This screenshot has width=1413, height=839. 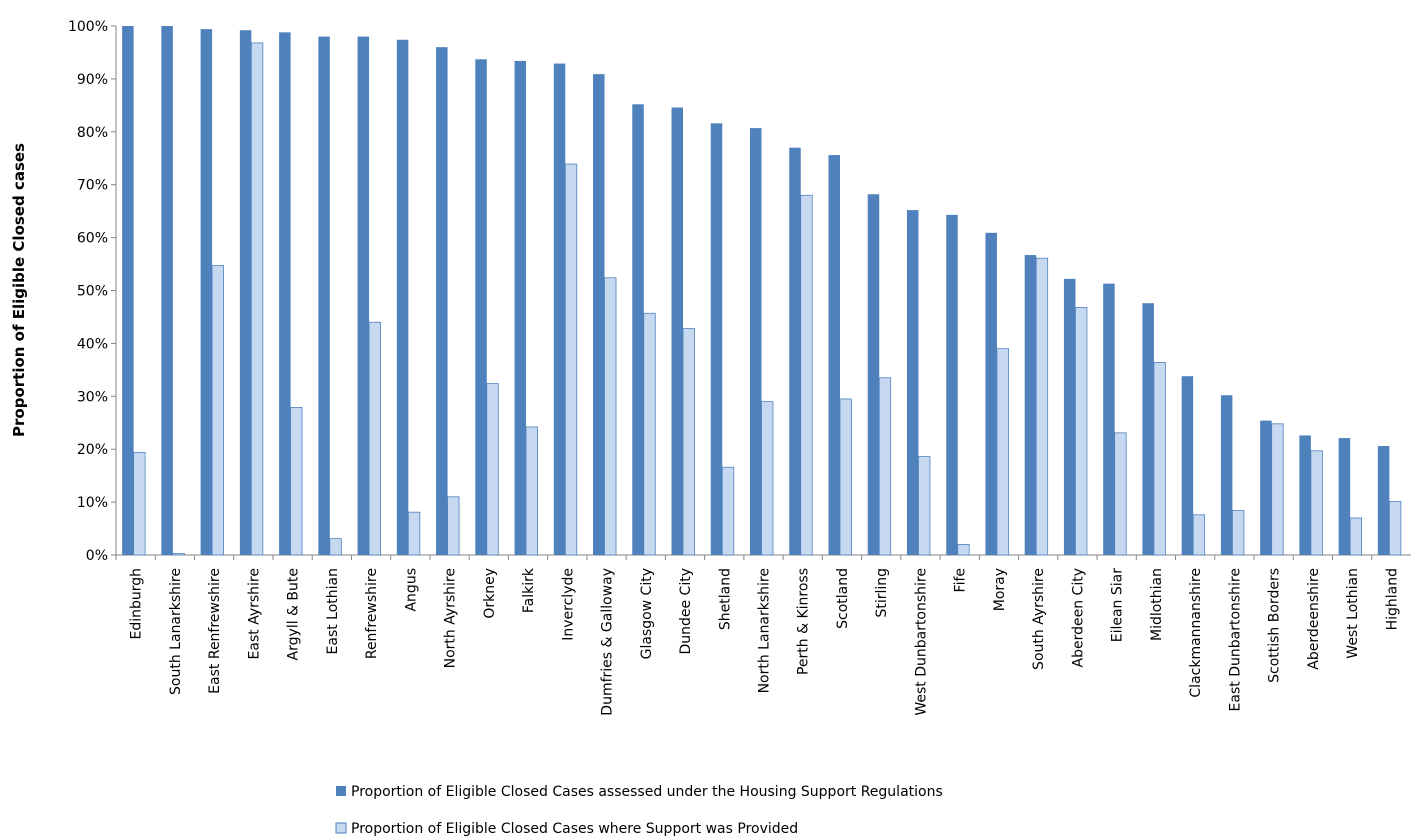 What do you see at coordinates (1118, 605) in the screenshot?
I see `x-tick-label: Eilean Siar` at bounding box center [1118, 605].